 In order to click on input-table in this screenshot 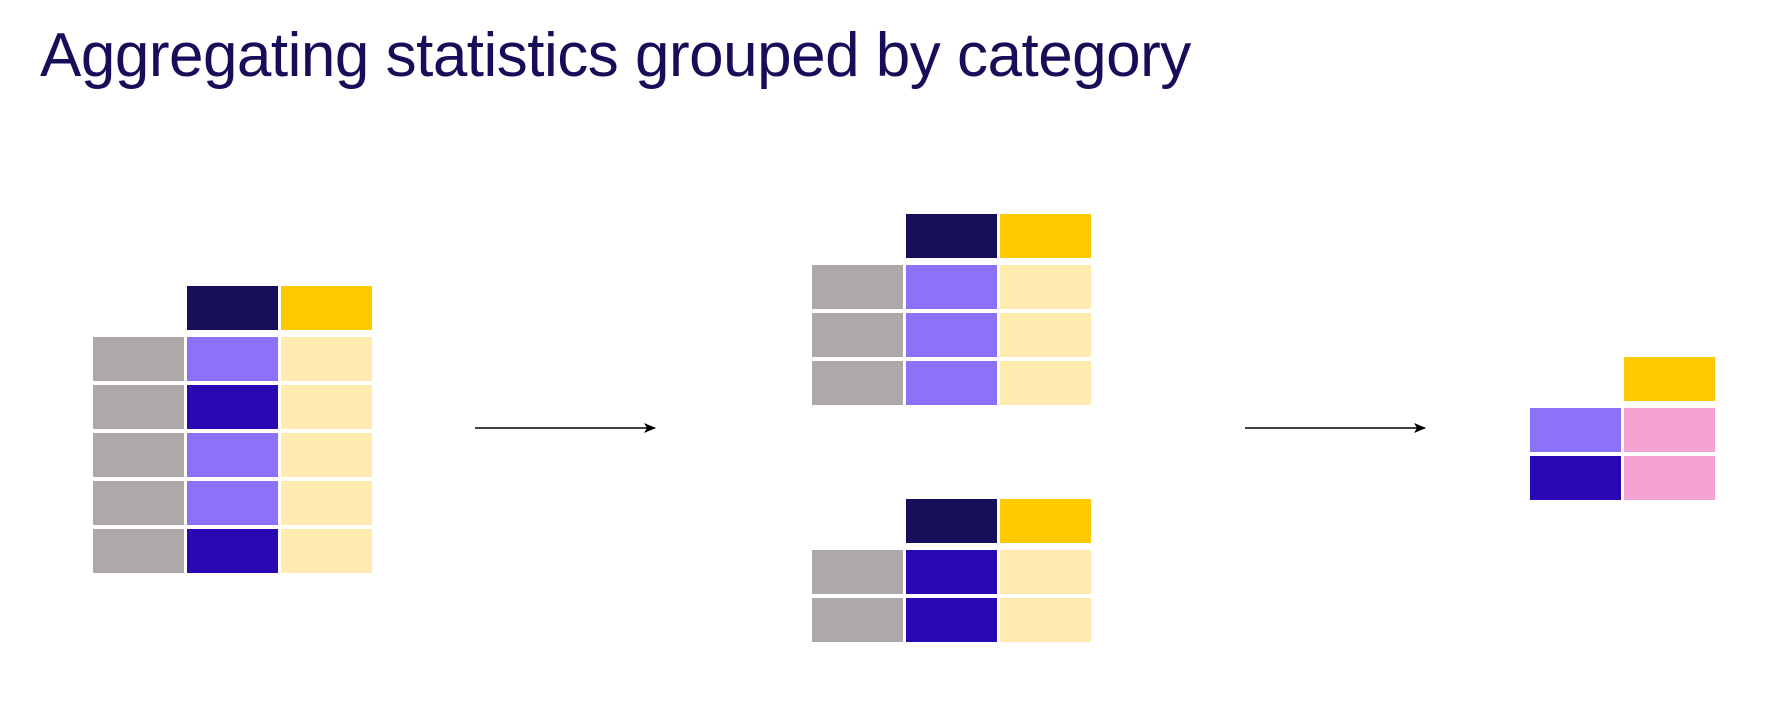, I will do `click(232, 429)`.